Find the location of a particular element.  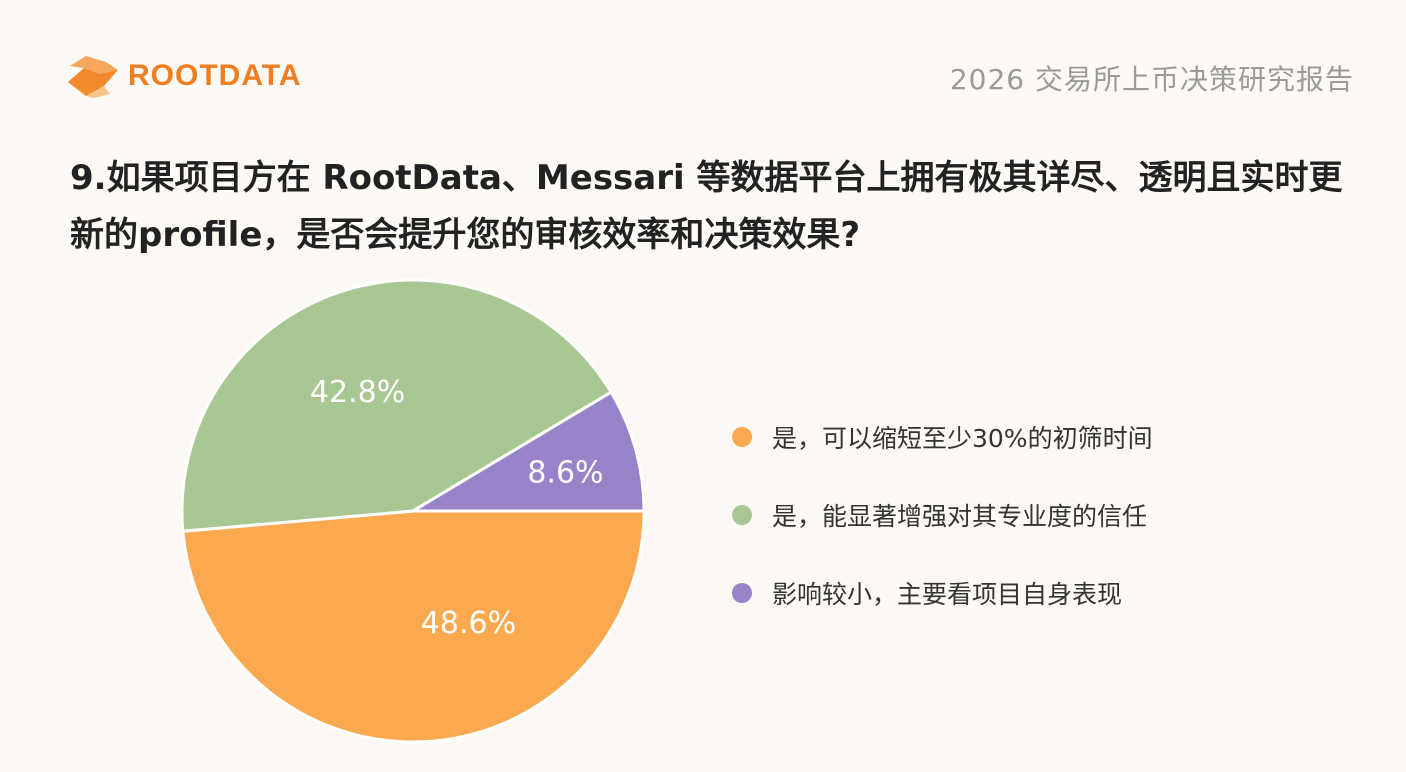

pie-slice-label-2: 8.6% is located at coordinates (565, 473).